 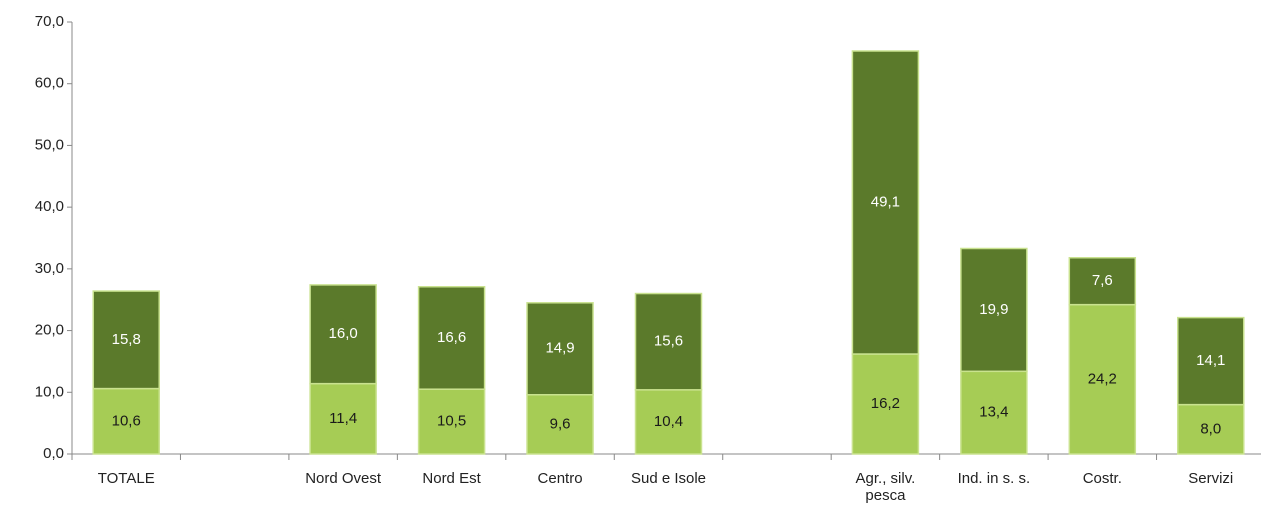 I want to click on value-label: 9,6, so click(x=560, y=423).